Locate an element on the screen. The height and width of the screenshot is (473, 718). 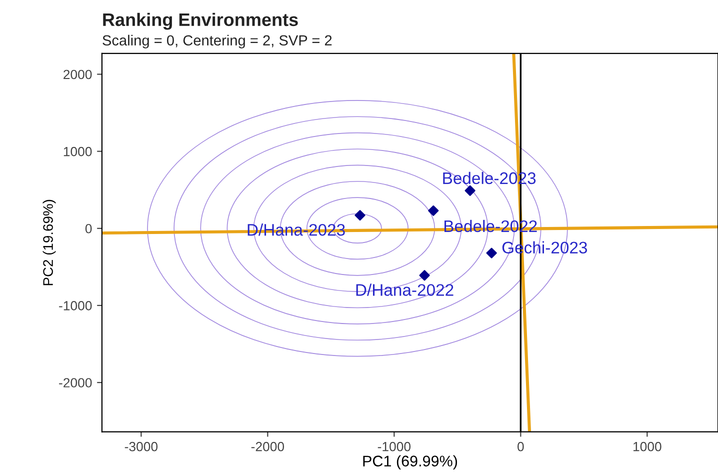
y-tick-label: 1000 is located at coordinates (78, 151).